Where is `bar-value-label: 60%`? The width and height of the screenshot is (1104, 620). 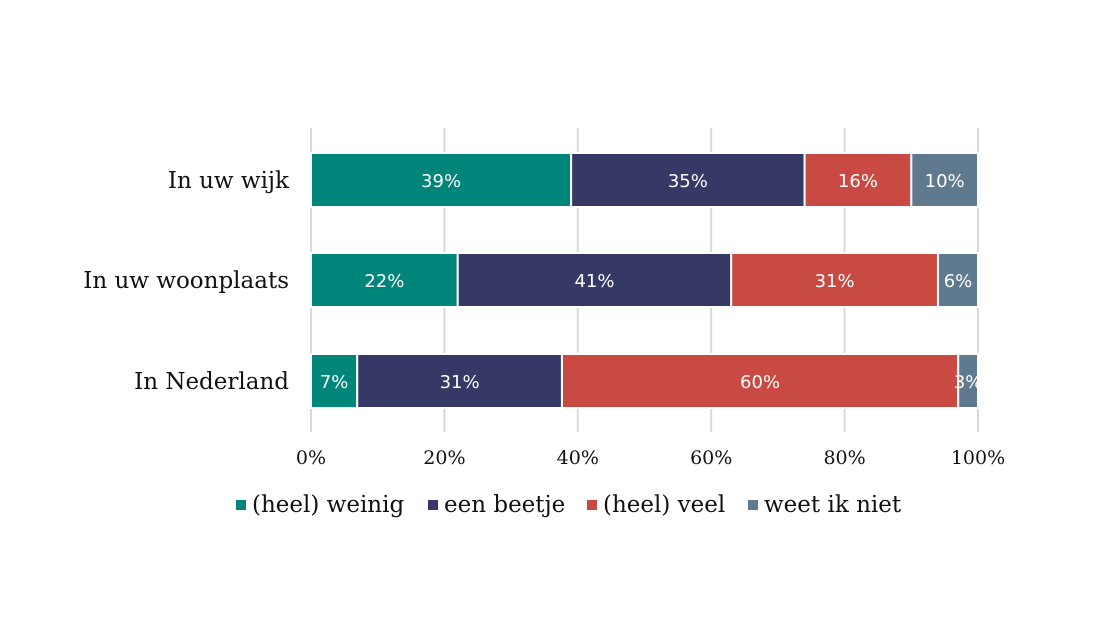 bar-value-label: 60% is located at coordinates (760, 382).